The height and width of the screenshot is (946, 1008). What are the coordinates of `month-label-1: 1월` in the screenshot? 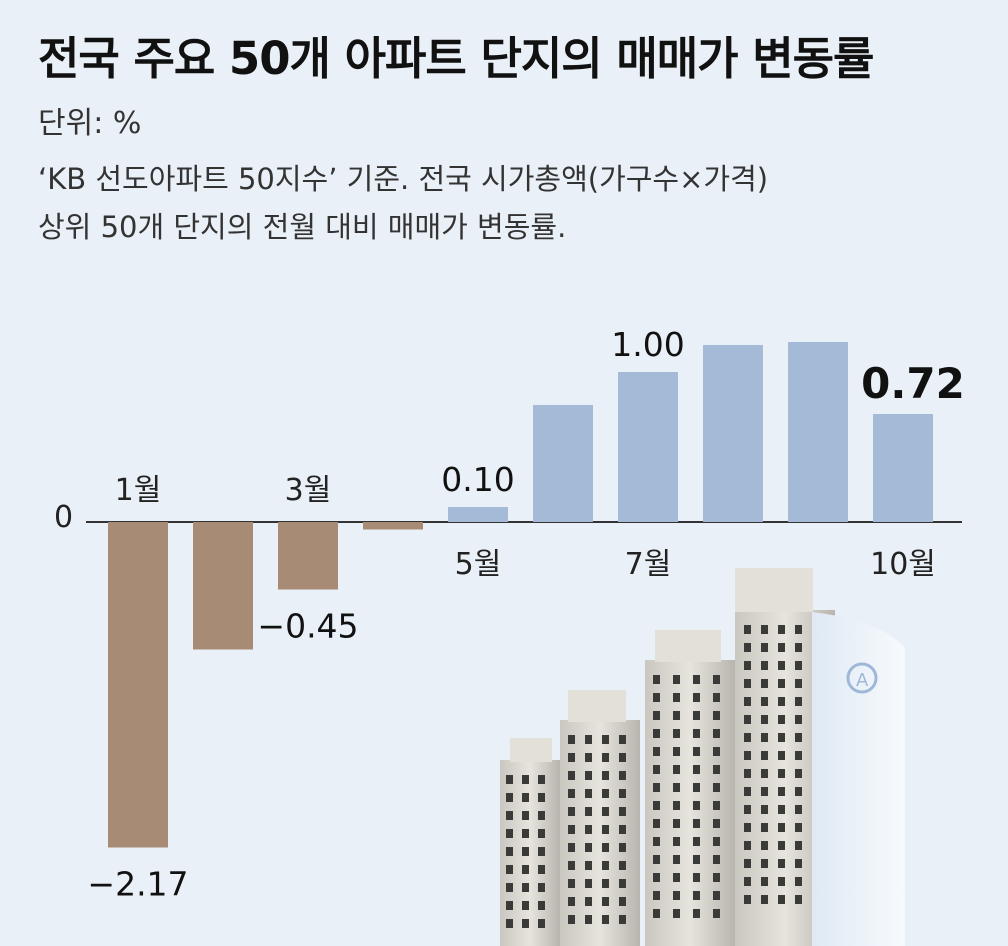 It's located at (138, 490).